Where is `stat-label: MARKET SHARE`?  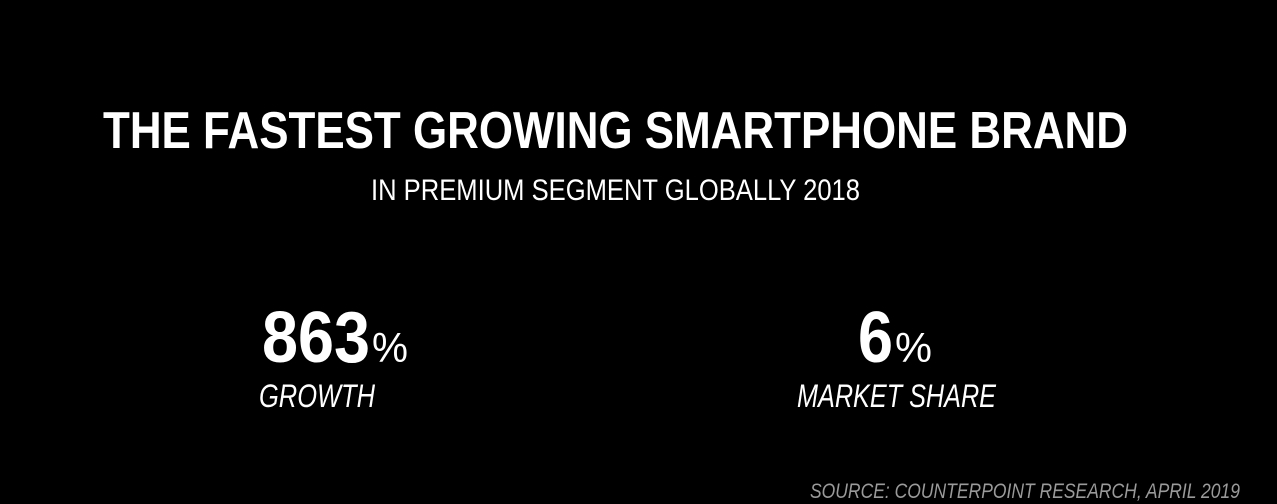
stat-label: MARKET SHARE is located at coordinates (897, 396).